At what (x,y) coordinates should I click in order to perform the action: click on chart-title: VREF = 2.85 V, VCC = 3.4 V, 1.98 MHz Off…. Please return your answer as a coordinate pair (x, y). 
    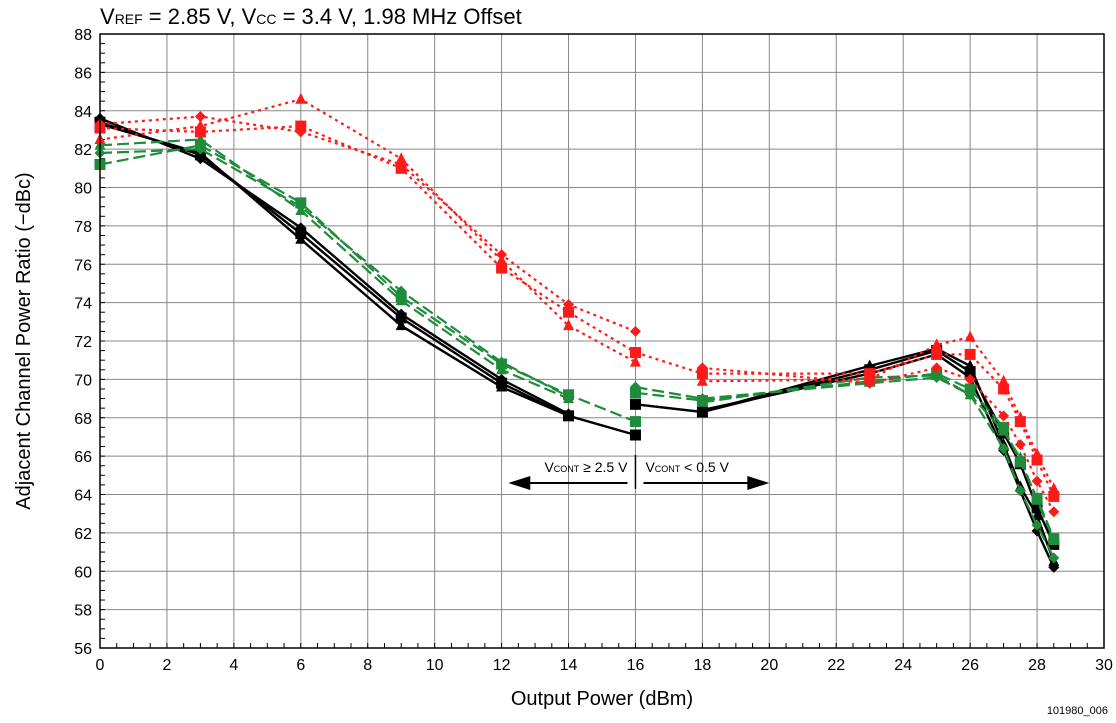
    Looking at the image, I should click on (311, 16).